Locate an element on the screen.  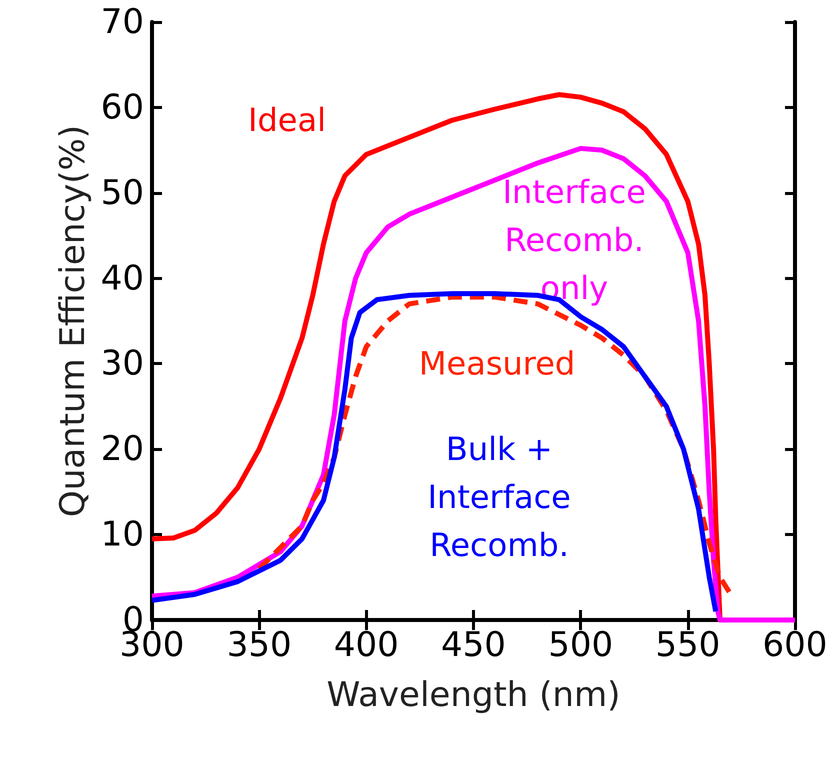
x-tick-label: 500 is located at coordinates (581, 645).